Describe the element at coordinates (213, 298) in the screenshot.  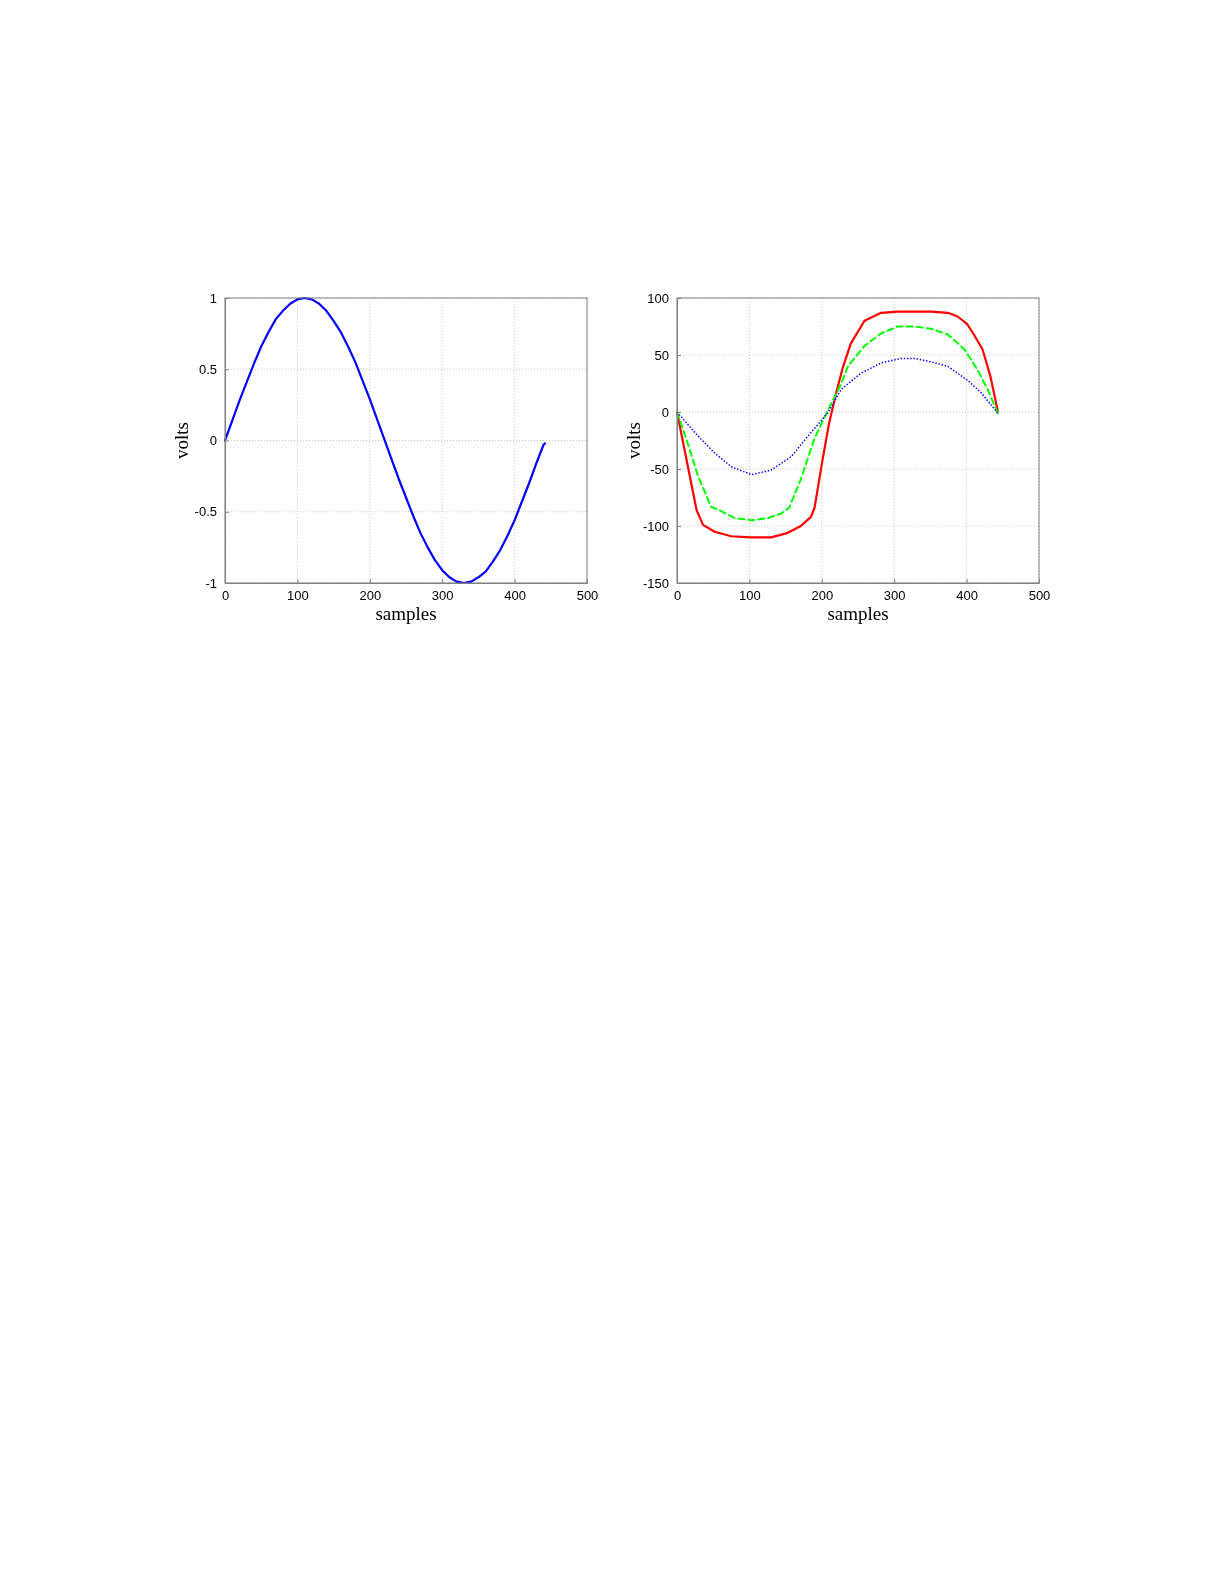
I see `y-tick-label: 1` at that location.